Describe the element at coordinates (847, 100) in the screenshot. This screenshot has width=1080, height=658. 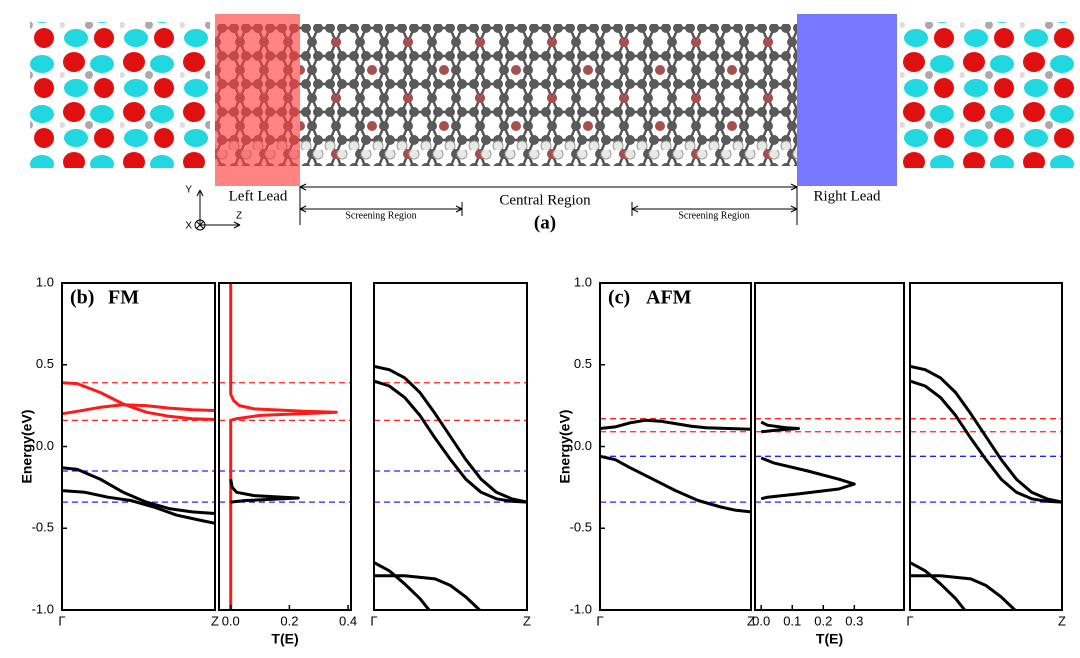
I see `right-lead-box` at that location.